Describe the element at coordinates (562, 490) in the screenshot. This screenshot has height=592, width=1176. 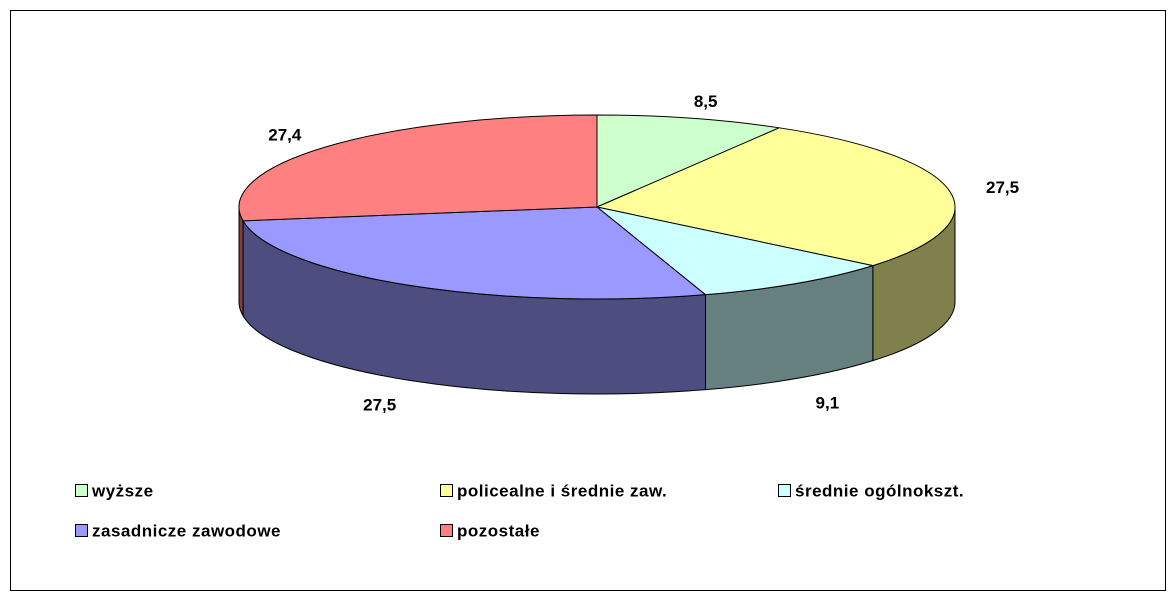
I see `legend-label: policealne i średnie zaw.` at that location.